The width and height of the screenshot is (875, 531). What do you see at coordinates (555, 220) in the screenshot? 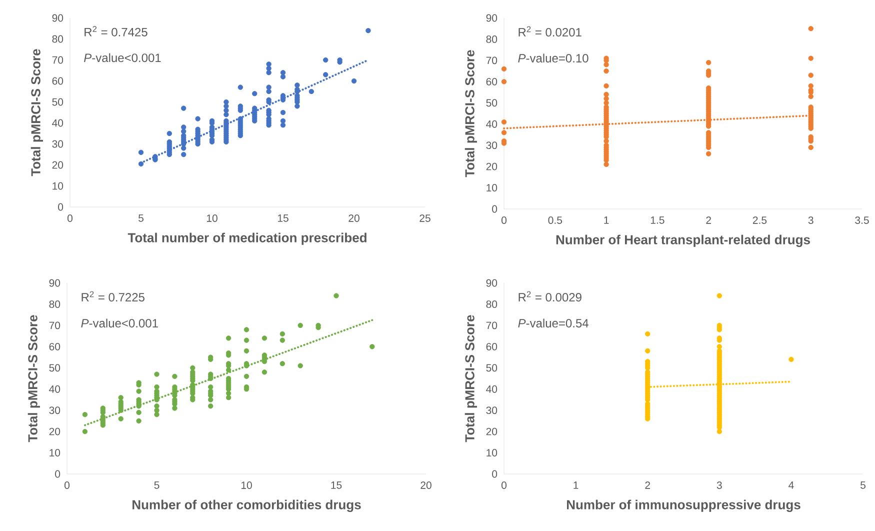
I see `x-tick-label: 0.5` at bounding box center [555, 220].